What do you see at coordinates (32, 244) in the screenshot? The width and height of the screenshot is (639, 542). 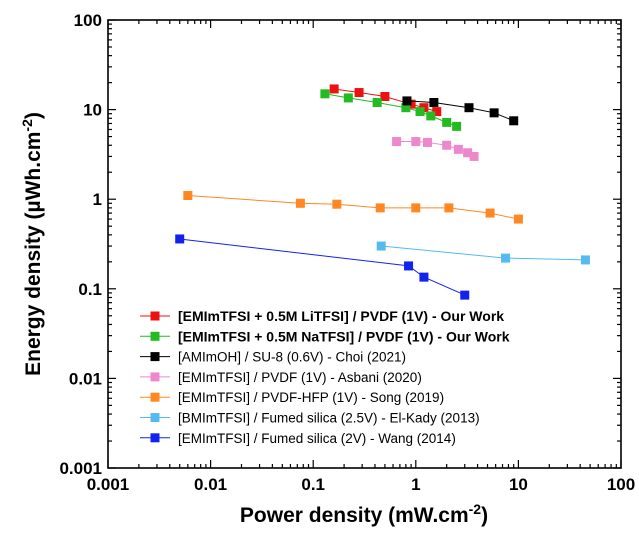 I see `y-axis-title: Energy density (µWh.cm-2)` at bounding box center [32, 244].